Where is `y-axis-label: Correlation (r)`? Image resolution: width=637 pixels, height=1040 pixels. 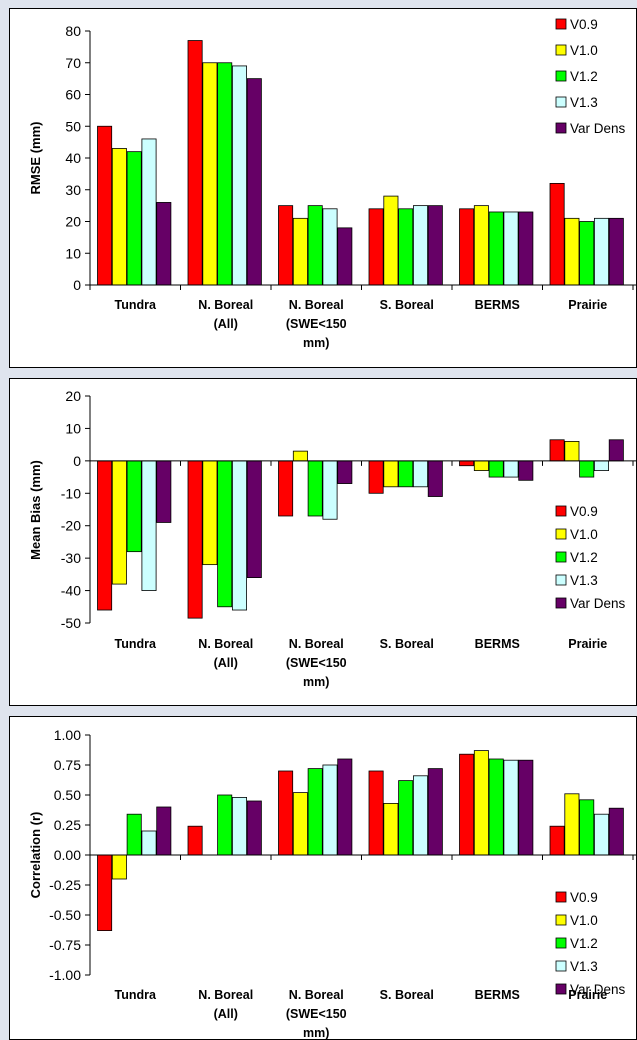
y-axis-label: Correlation (r) is located at coordinates (35, 855).